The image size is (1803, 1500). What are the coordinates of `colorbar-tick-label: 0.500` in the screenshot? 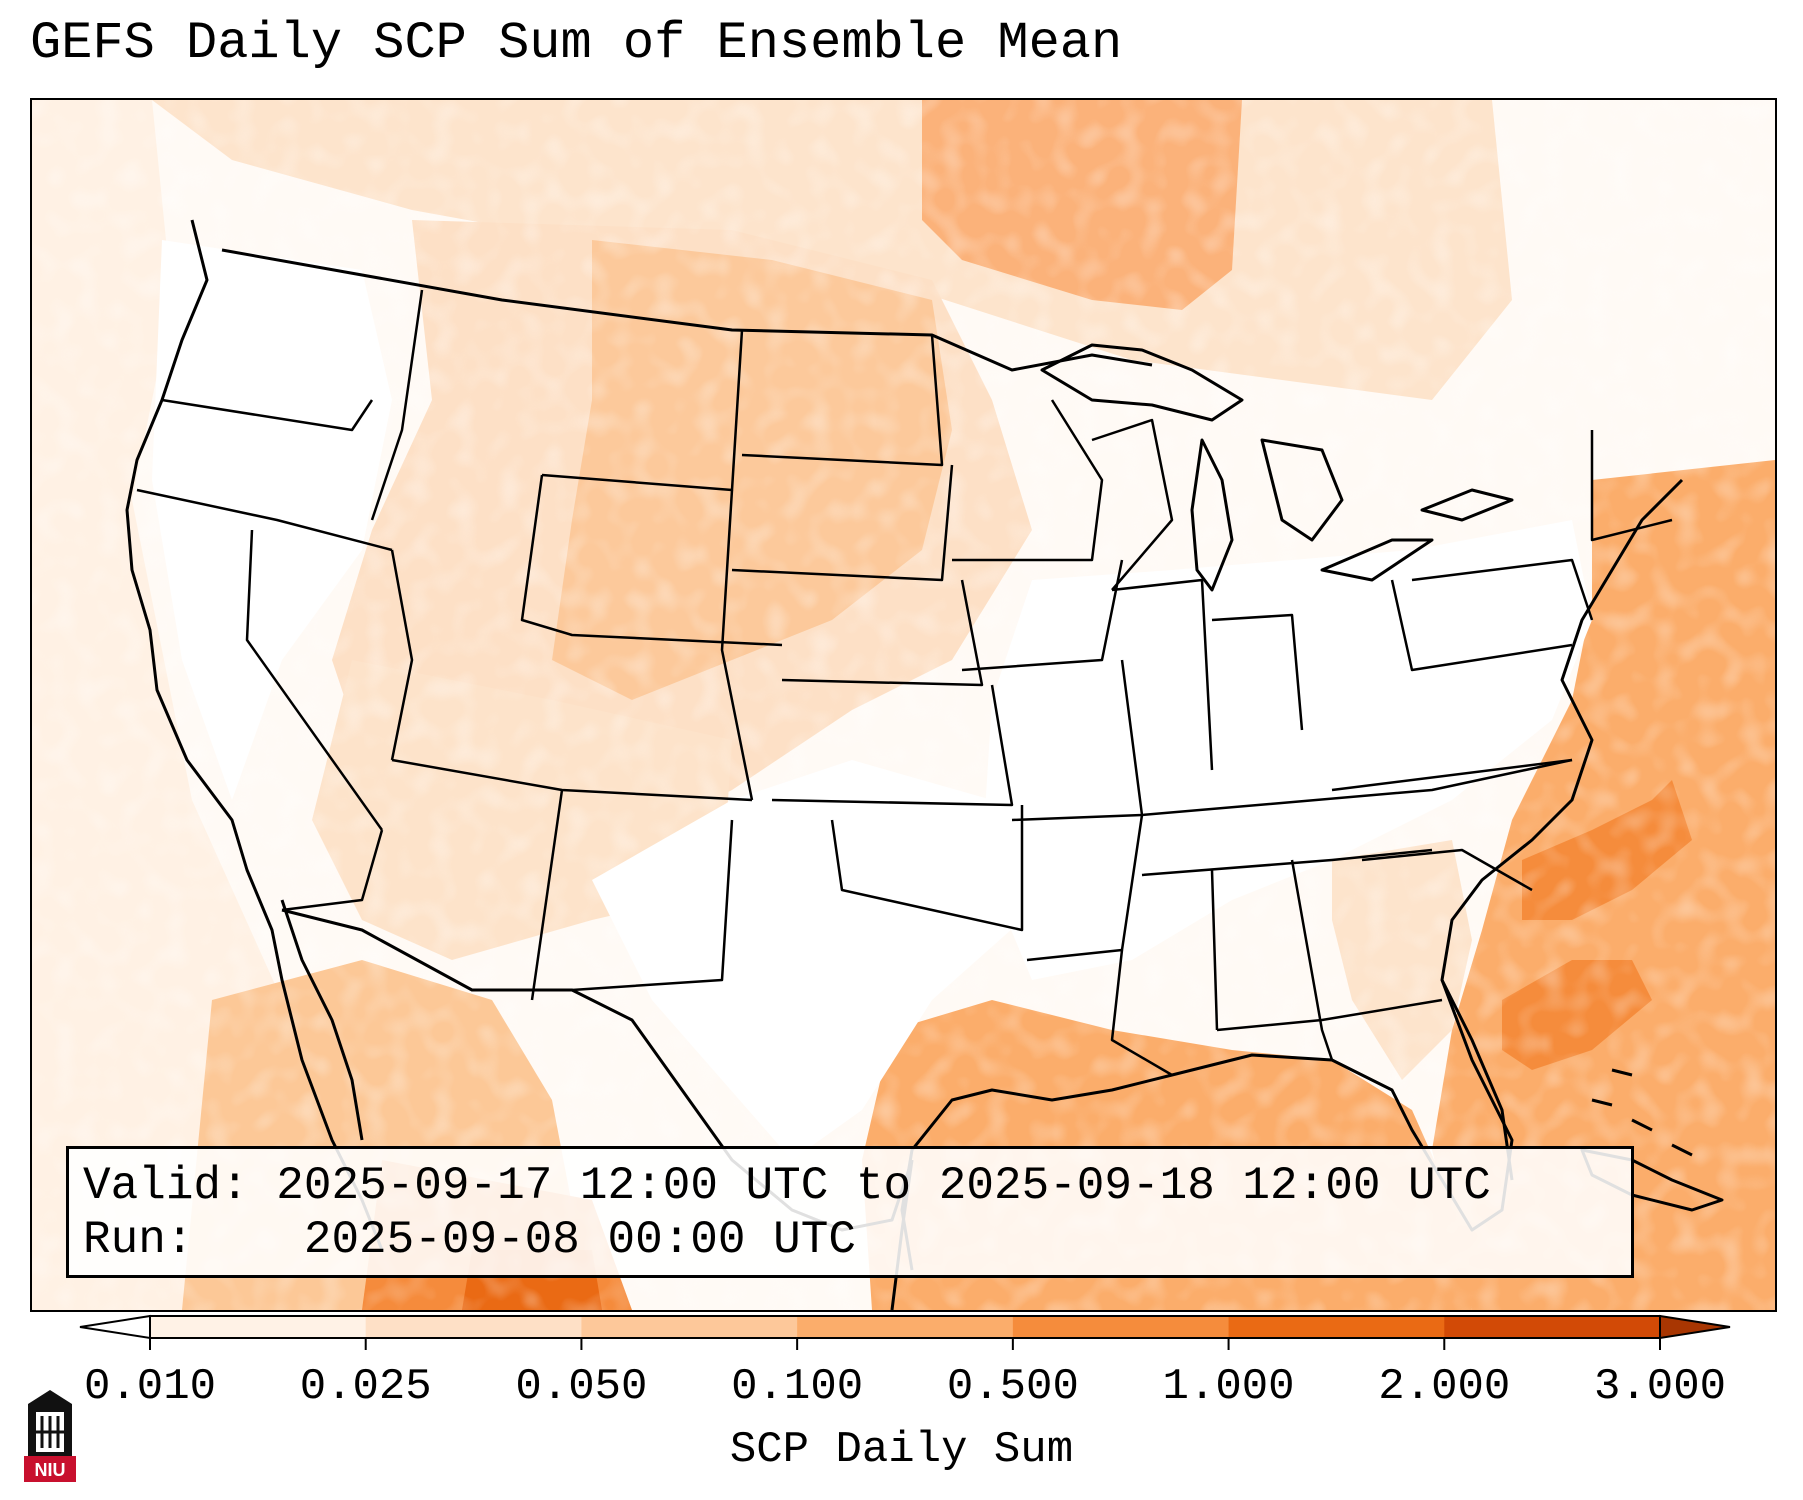 It's located at (1013, 1387).